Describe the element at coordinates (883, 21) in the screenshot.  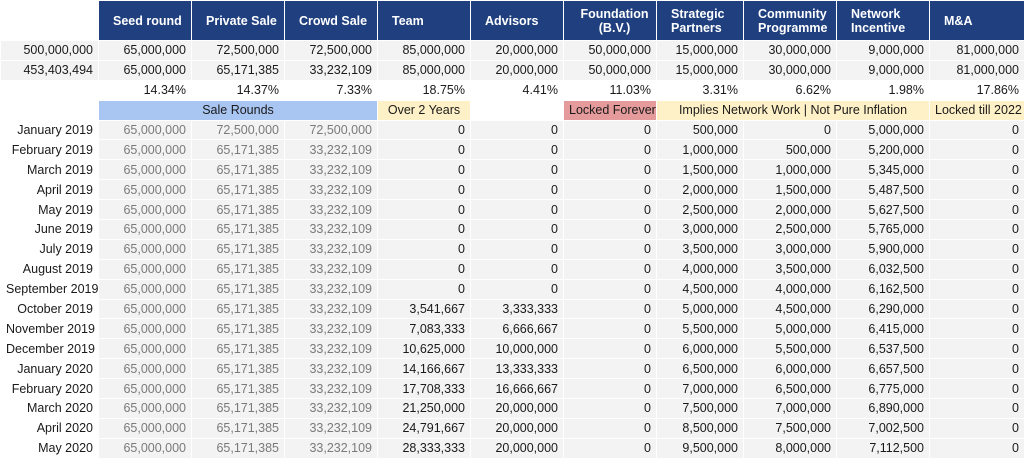
I see `header-network-incentive: Network Incentive` at that location.